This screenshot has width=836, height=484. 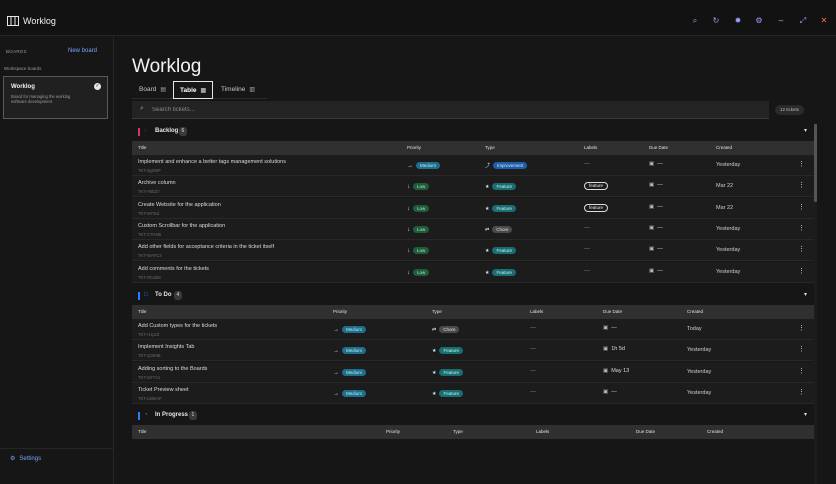 I want to click on scrollbar, so click(x=815, y=304).